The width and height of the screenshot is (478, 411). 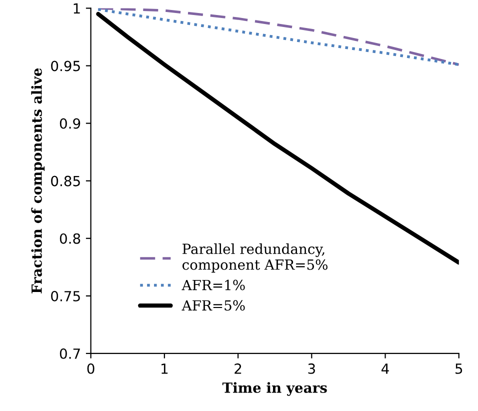 I want to click on y-tick-label: 1, so click(x=77, y=8).